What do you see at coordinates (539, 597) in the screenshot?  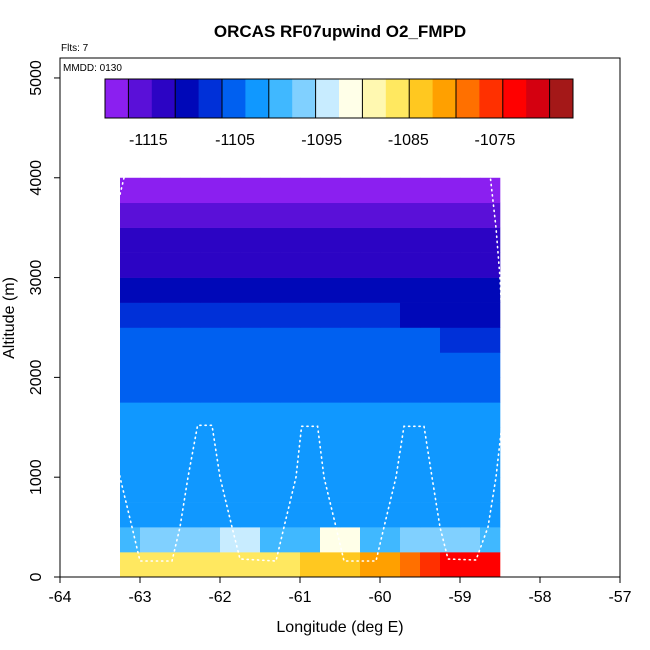 I see `x-tick-label: -58` at bounding box center [539, 597].